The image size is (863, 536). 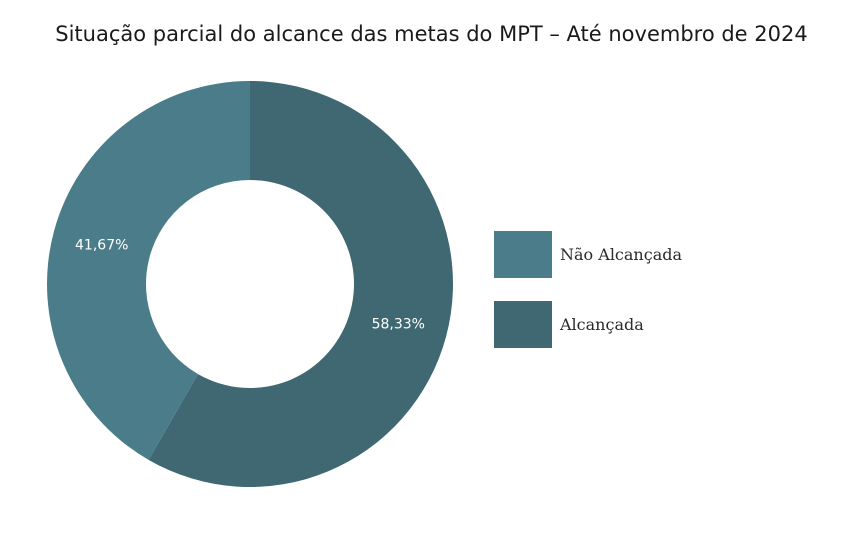 I want to click on legend-item-alcancada: Alcançada, so click(x=588, y=324).